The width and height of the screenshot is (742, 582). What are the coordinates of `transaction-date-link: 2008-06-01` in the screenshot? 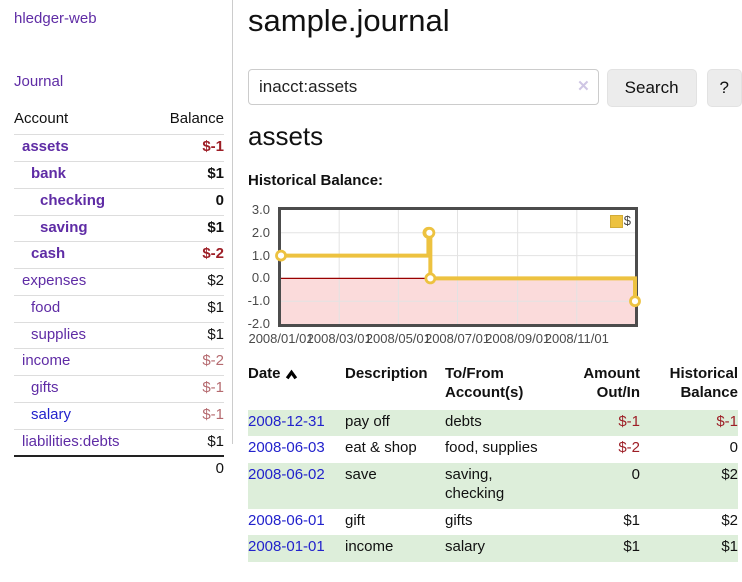 It's located at (286, 520).